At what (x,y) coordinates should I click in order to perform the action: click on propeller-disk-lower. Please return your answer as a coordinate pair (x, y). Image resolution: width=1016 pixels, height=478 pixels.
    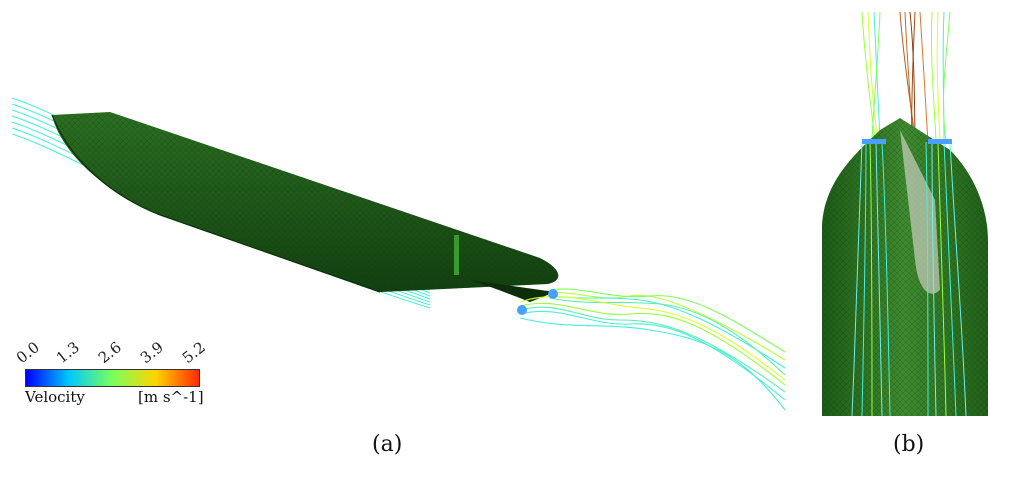
    Looking at the image, I should click on (522, 310).